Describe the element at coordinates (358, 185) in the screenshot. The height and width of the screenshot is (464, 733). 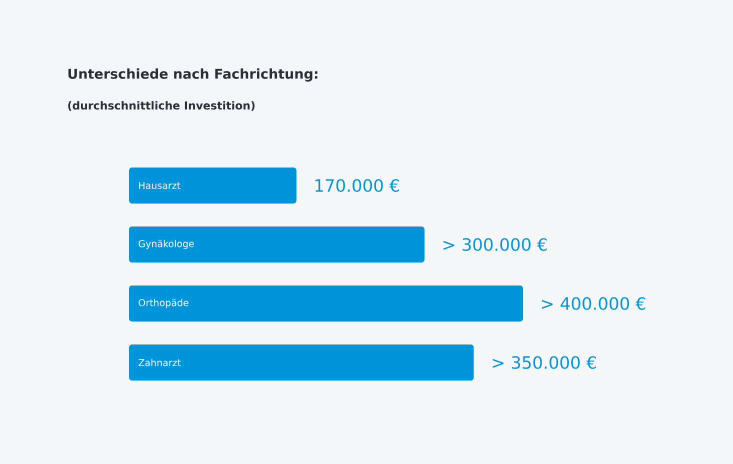
I see `data-label: 170.000 €` at that location.